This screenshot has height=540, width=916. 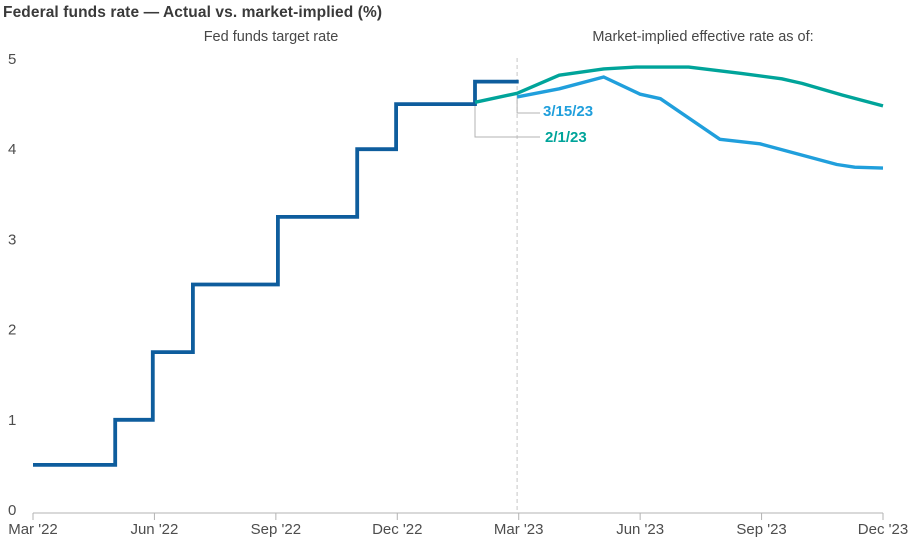 What do you see at coordinates (703, 37) in the screenshot?
I see `market-implied-series-label: Market-implied effective rate as of:` at bounding box center [703, 37].